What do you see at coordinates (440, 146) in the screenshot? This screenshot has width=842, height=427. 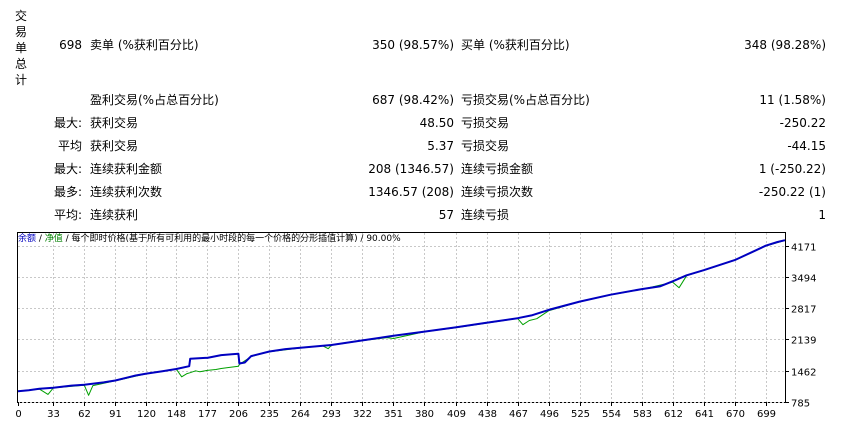 I see `left-value: 5.37` at bounding box center [440, 146].